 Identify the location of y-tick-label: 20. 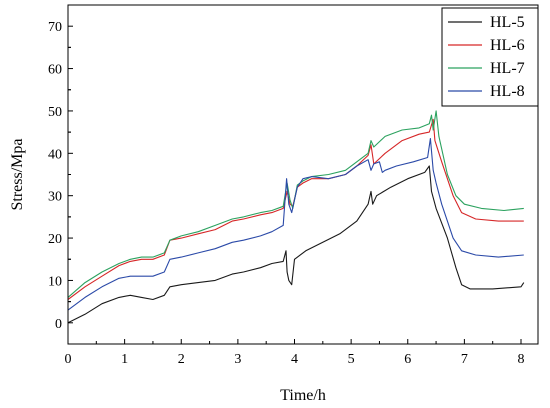
(55, 239).